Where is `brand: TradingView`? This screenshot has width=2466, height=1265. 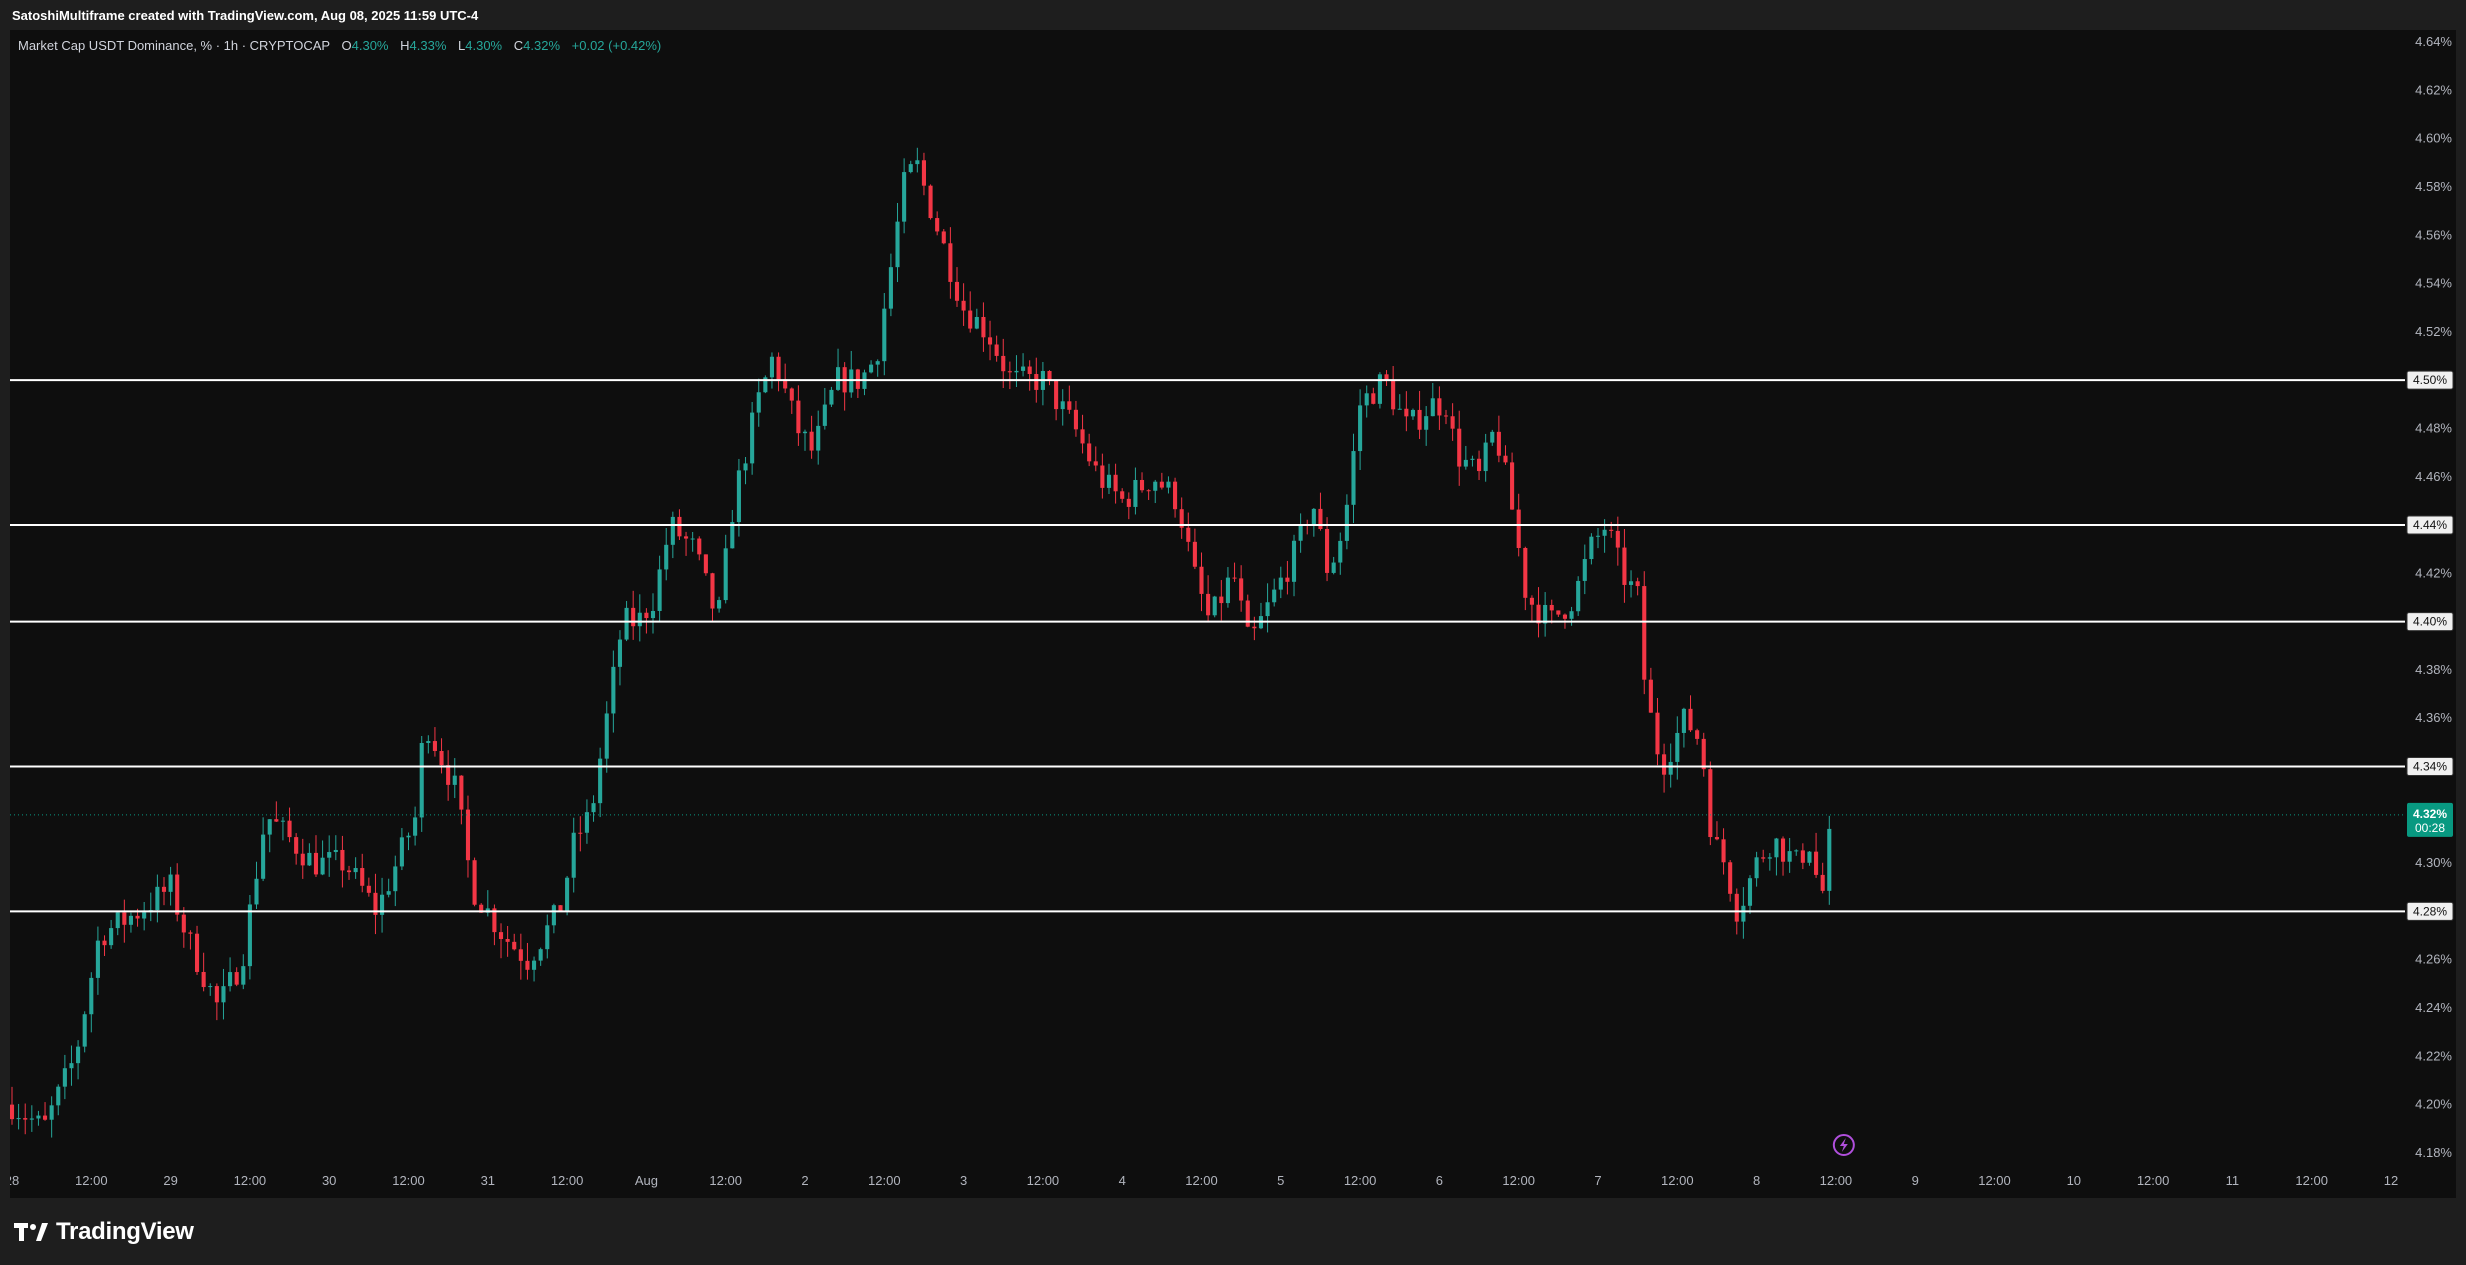 brand: TradingView is located at coordinates (104, 1232).